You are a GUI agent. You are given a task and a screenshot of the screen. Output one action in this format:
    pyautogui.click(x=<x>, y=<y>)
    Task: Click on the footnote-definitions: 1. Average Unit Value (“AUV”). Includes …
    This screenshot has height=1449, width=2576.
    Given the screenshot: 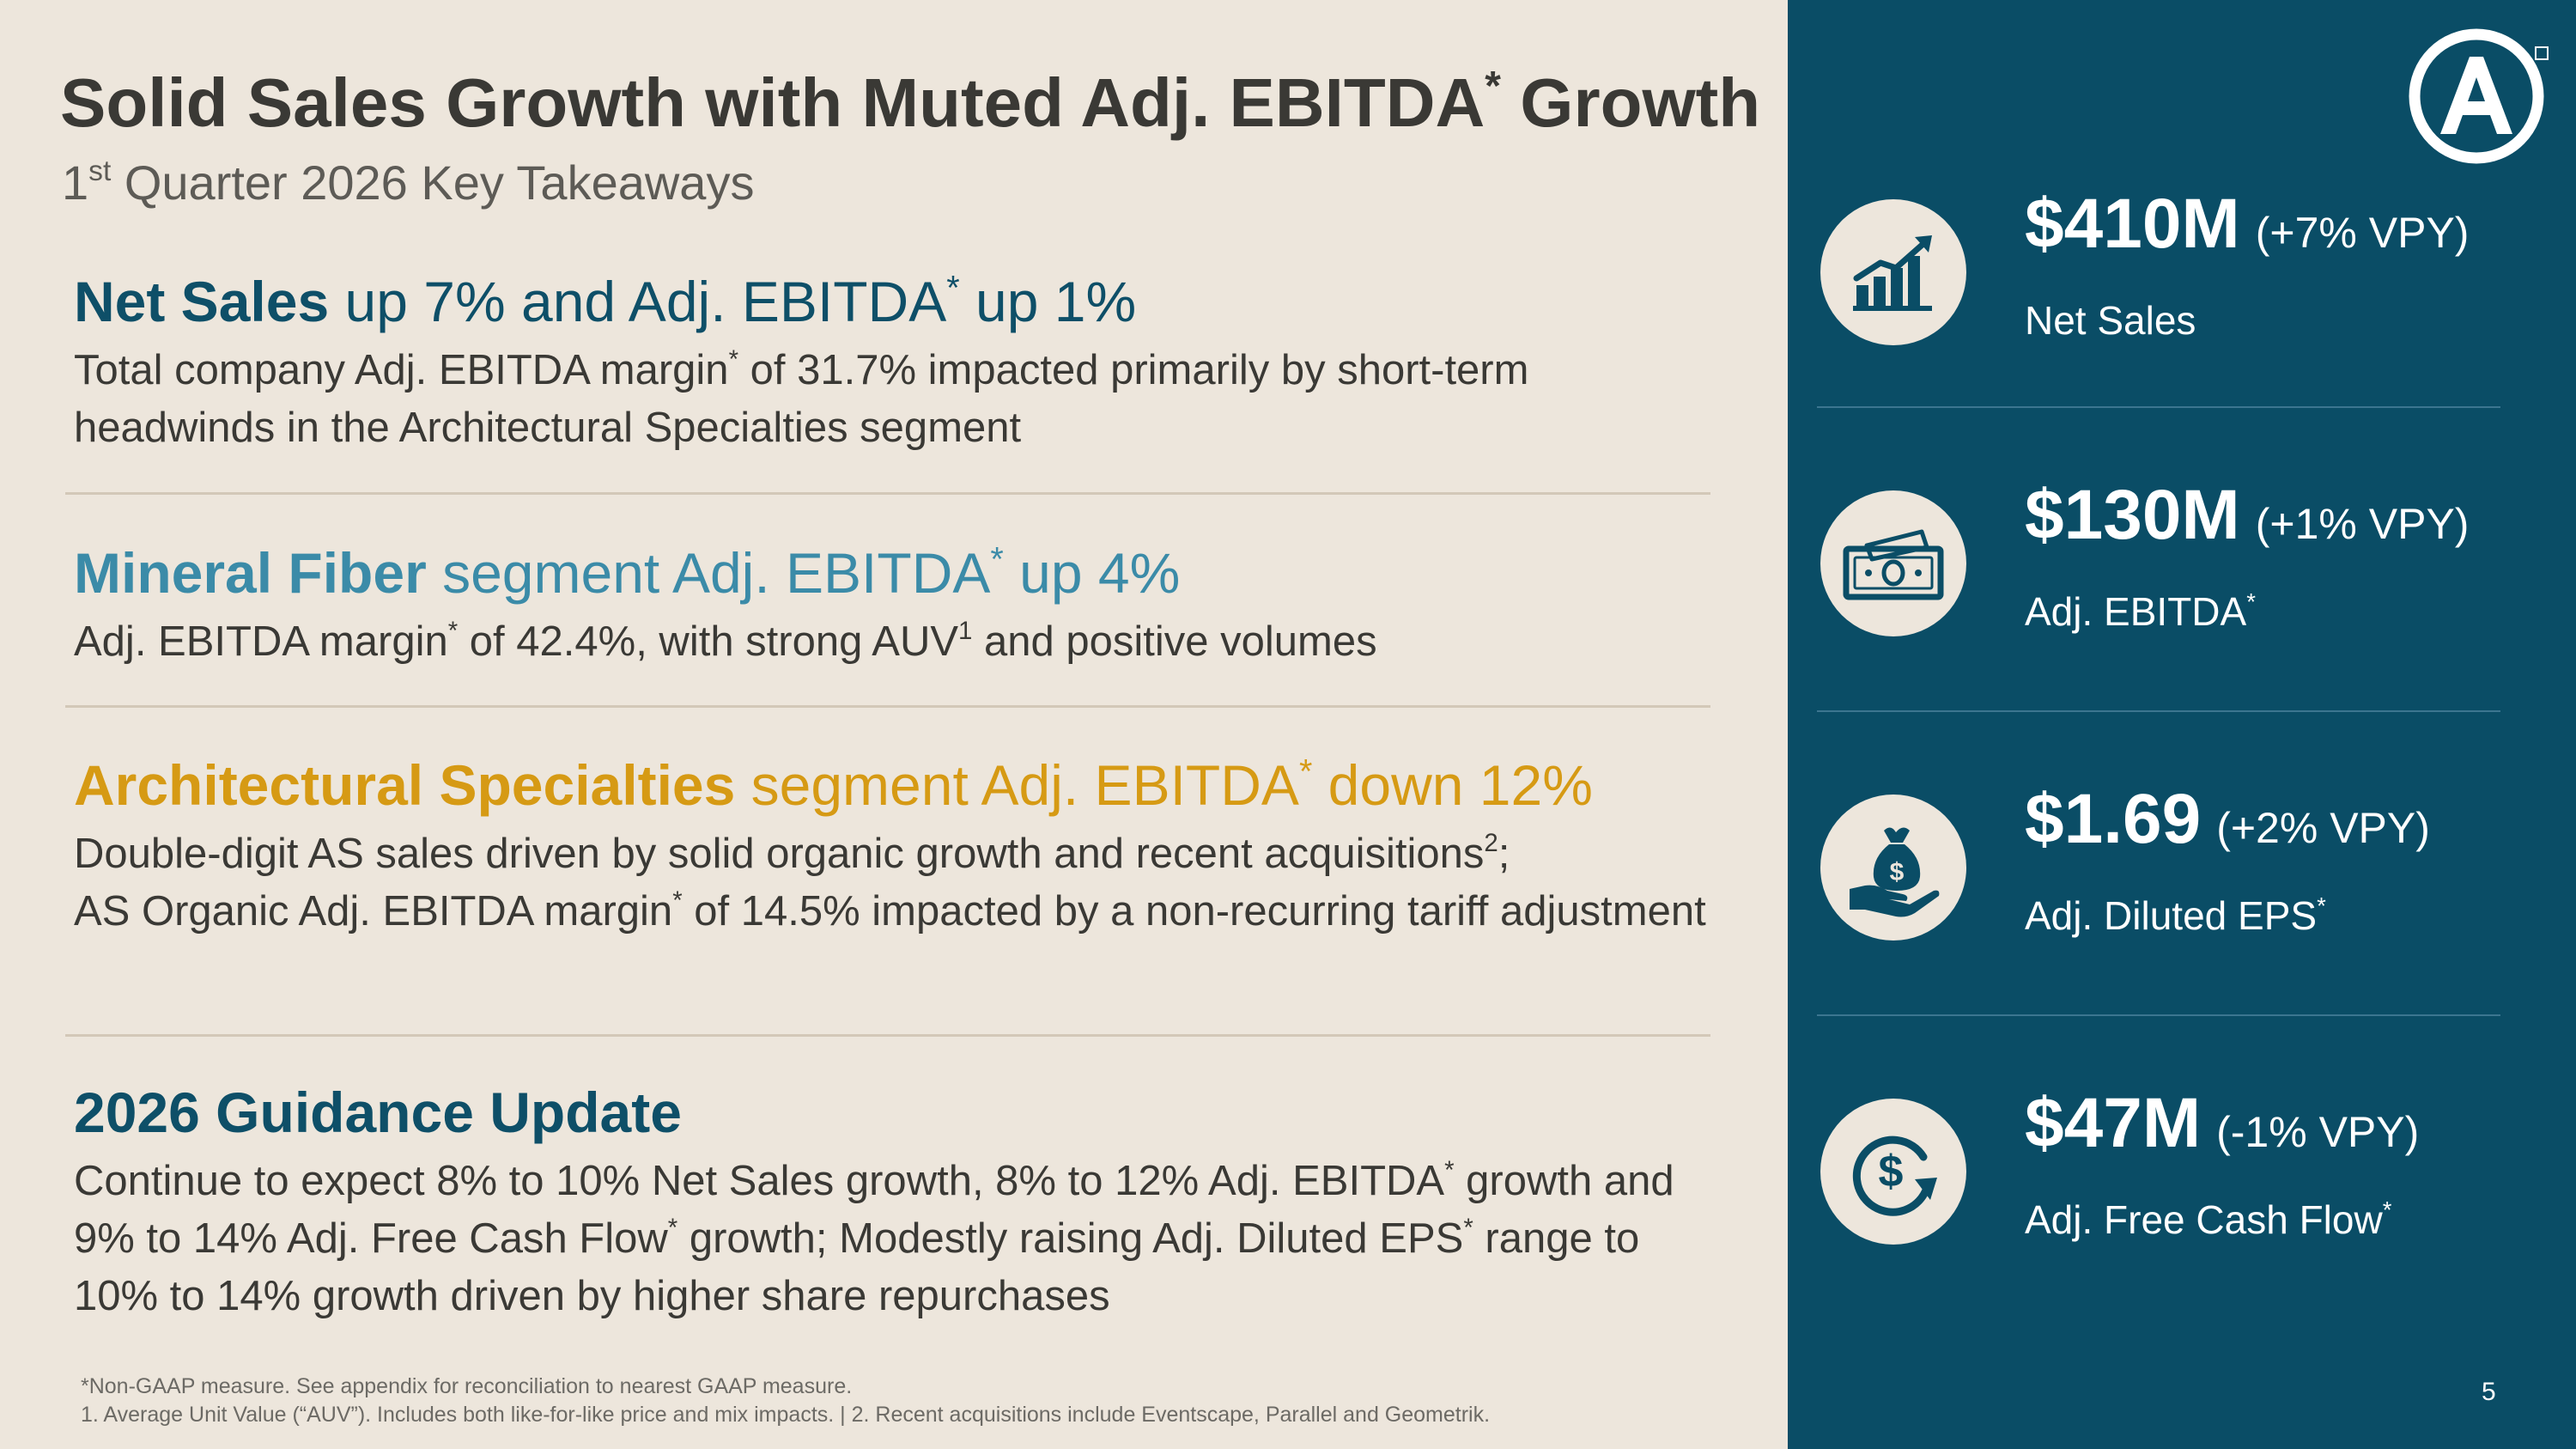 What is the action you would take?
    pyautogui.click(x=786, y=1415)
    